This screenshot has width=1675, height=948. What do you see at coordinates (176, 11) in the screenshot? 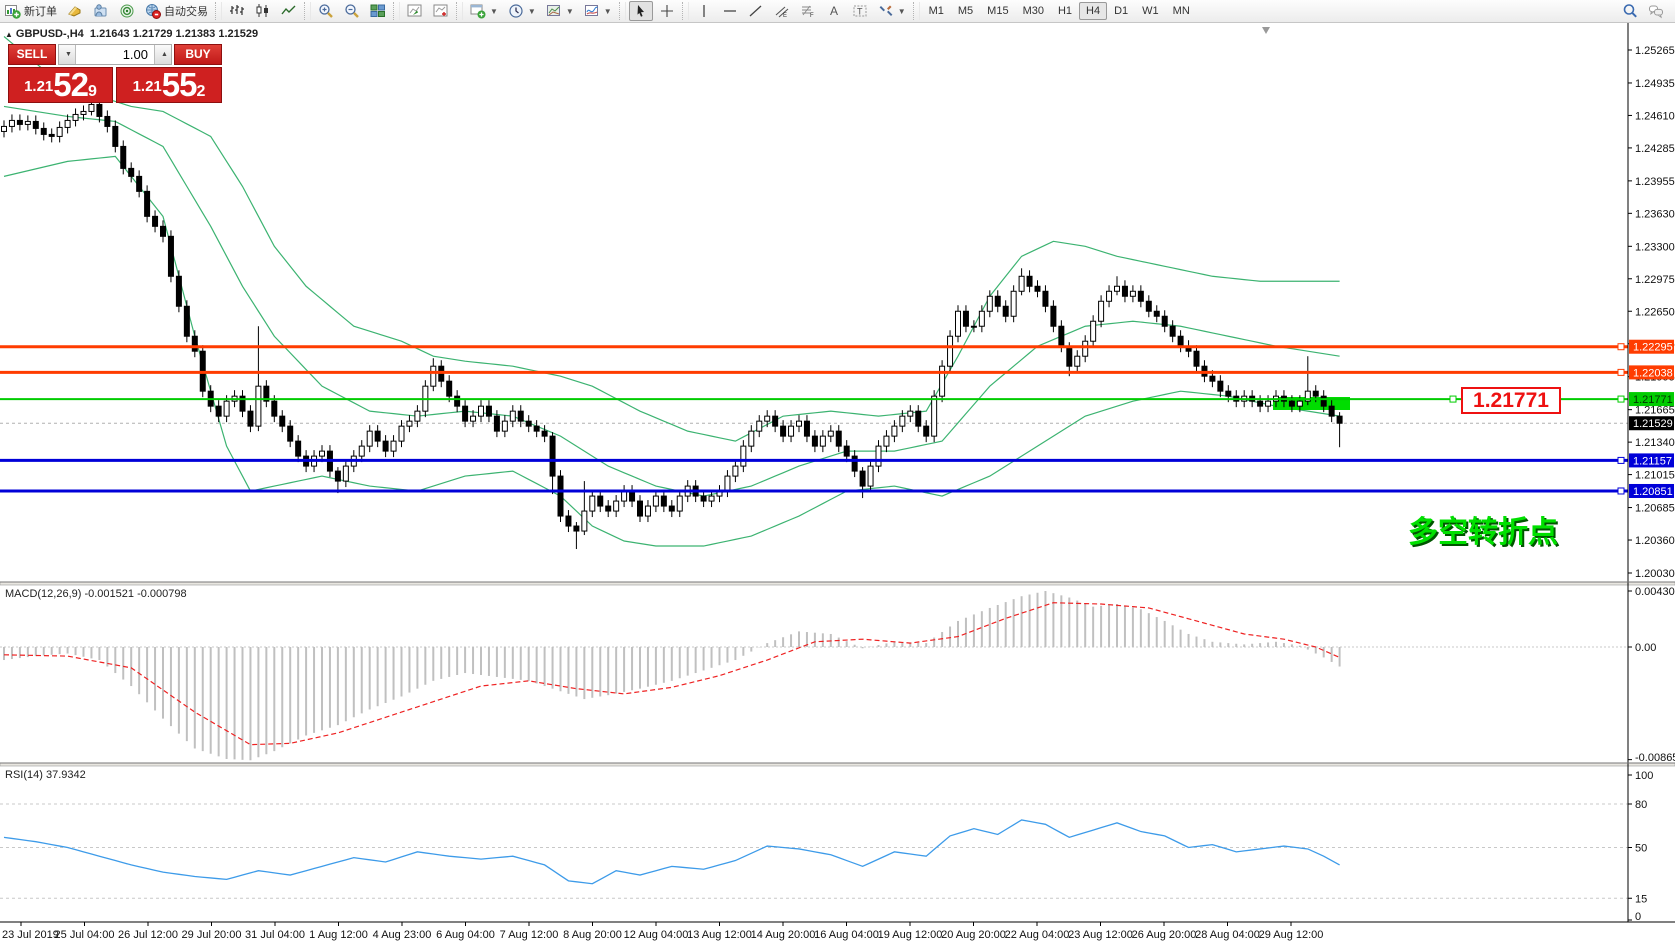
I see `autotrading-button: 自动交易` at bounding box center [176, 11].